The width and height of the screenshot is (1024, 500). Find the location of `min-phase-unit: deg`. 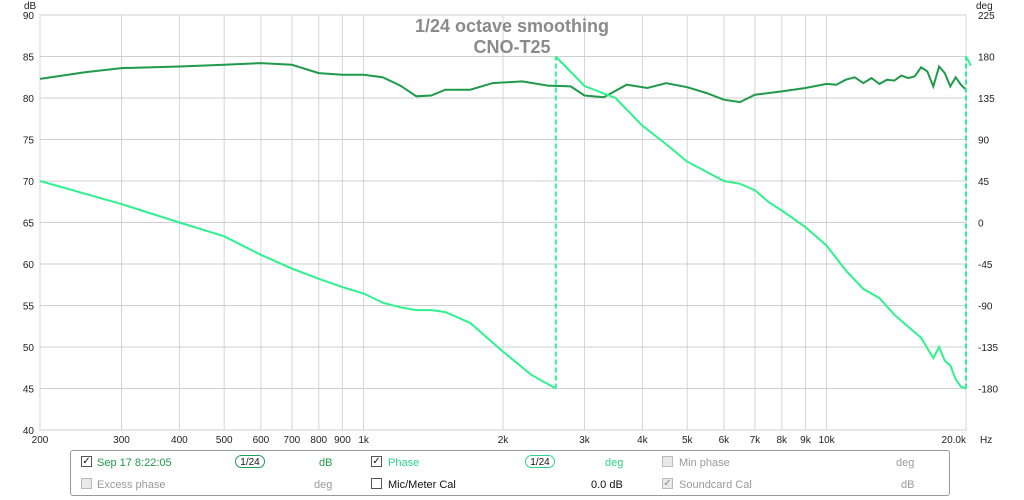

min-phase-unit: deg is located at coordinates (905, 463).